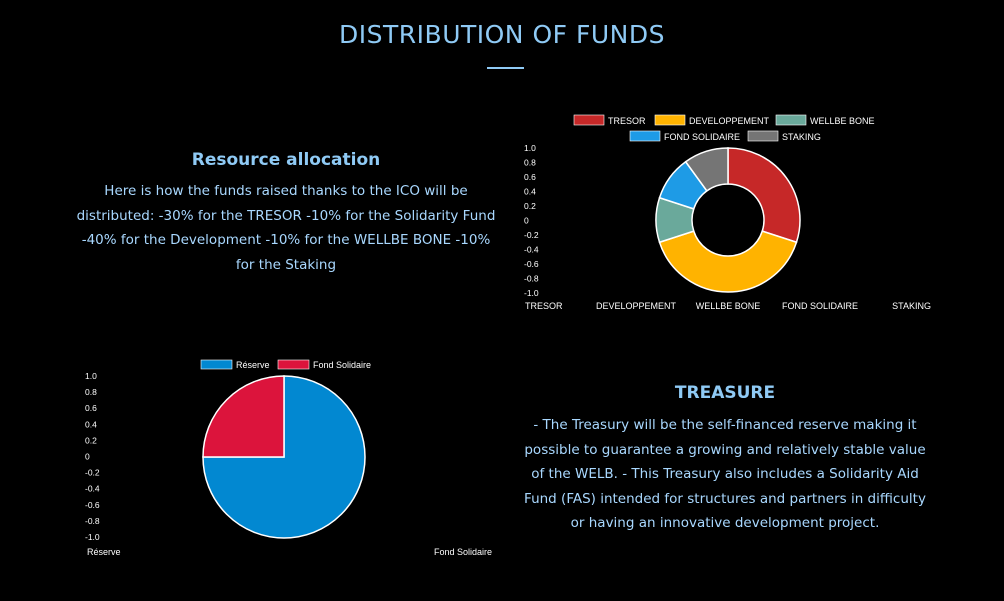 The height and width of the screenshot is (601, 1004). What do you see at coordinates (911, 306) in the screenshot?
I see `x-tick-label-staking: STAKING` at bounding box center [911, 306].